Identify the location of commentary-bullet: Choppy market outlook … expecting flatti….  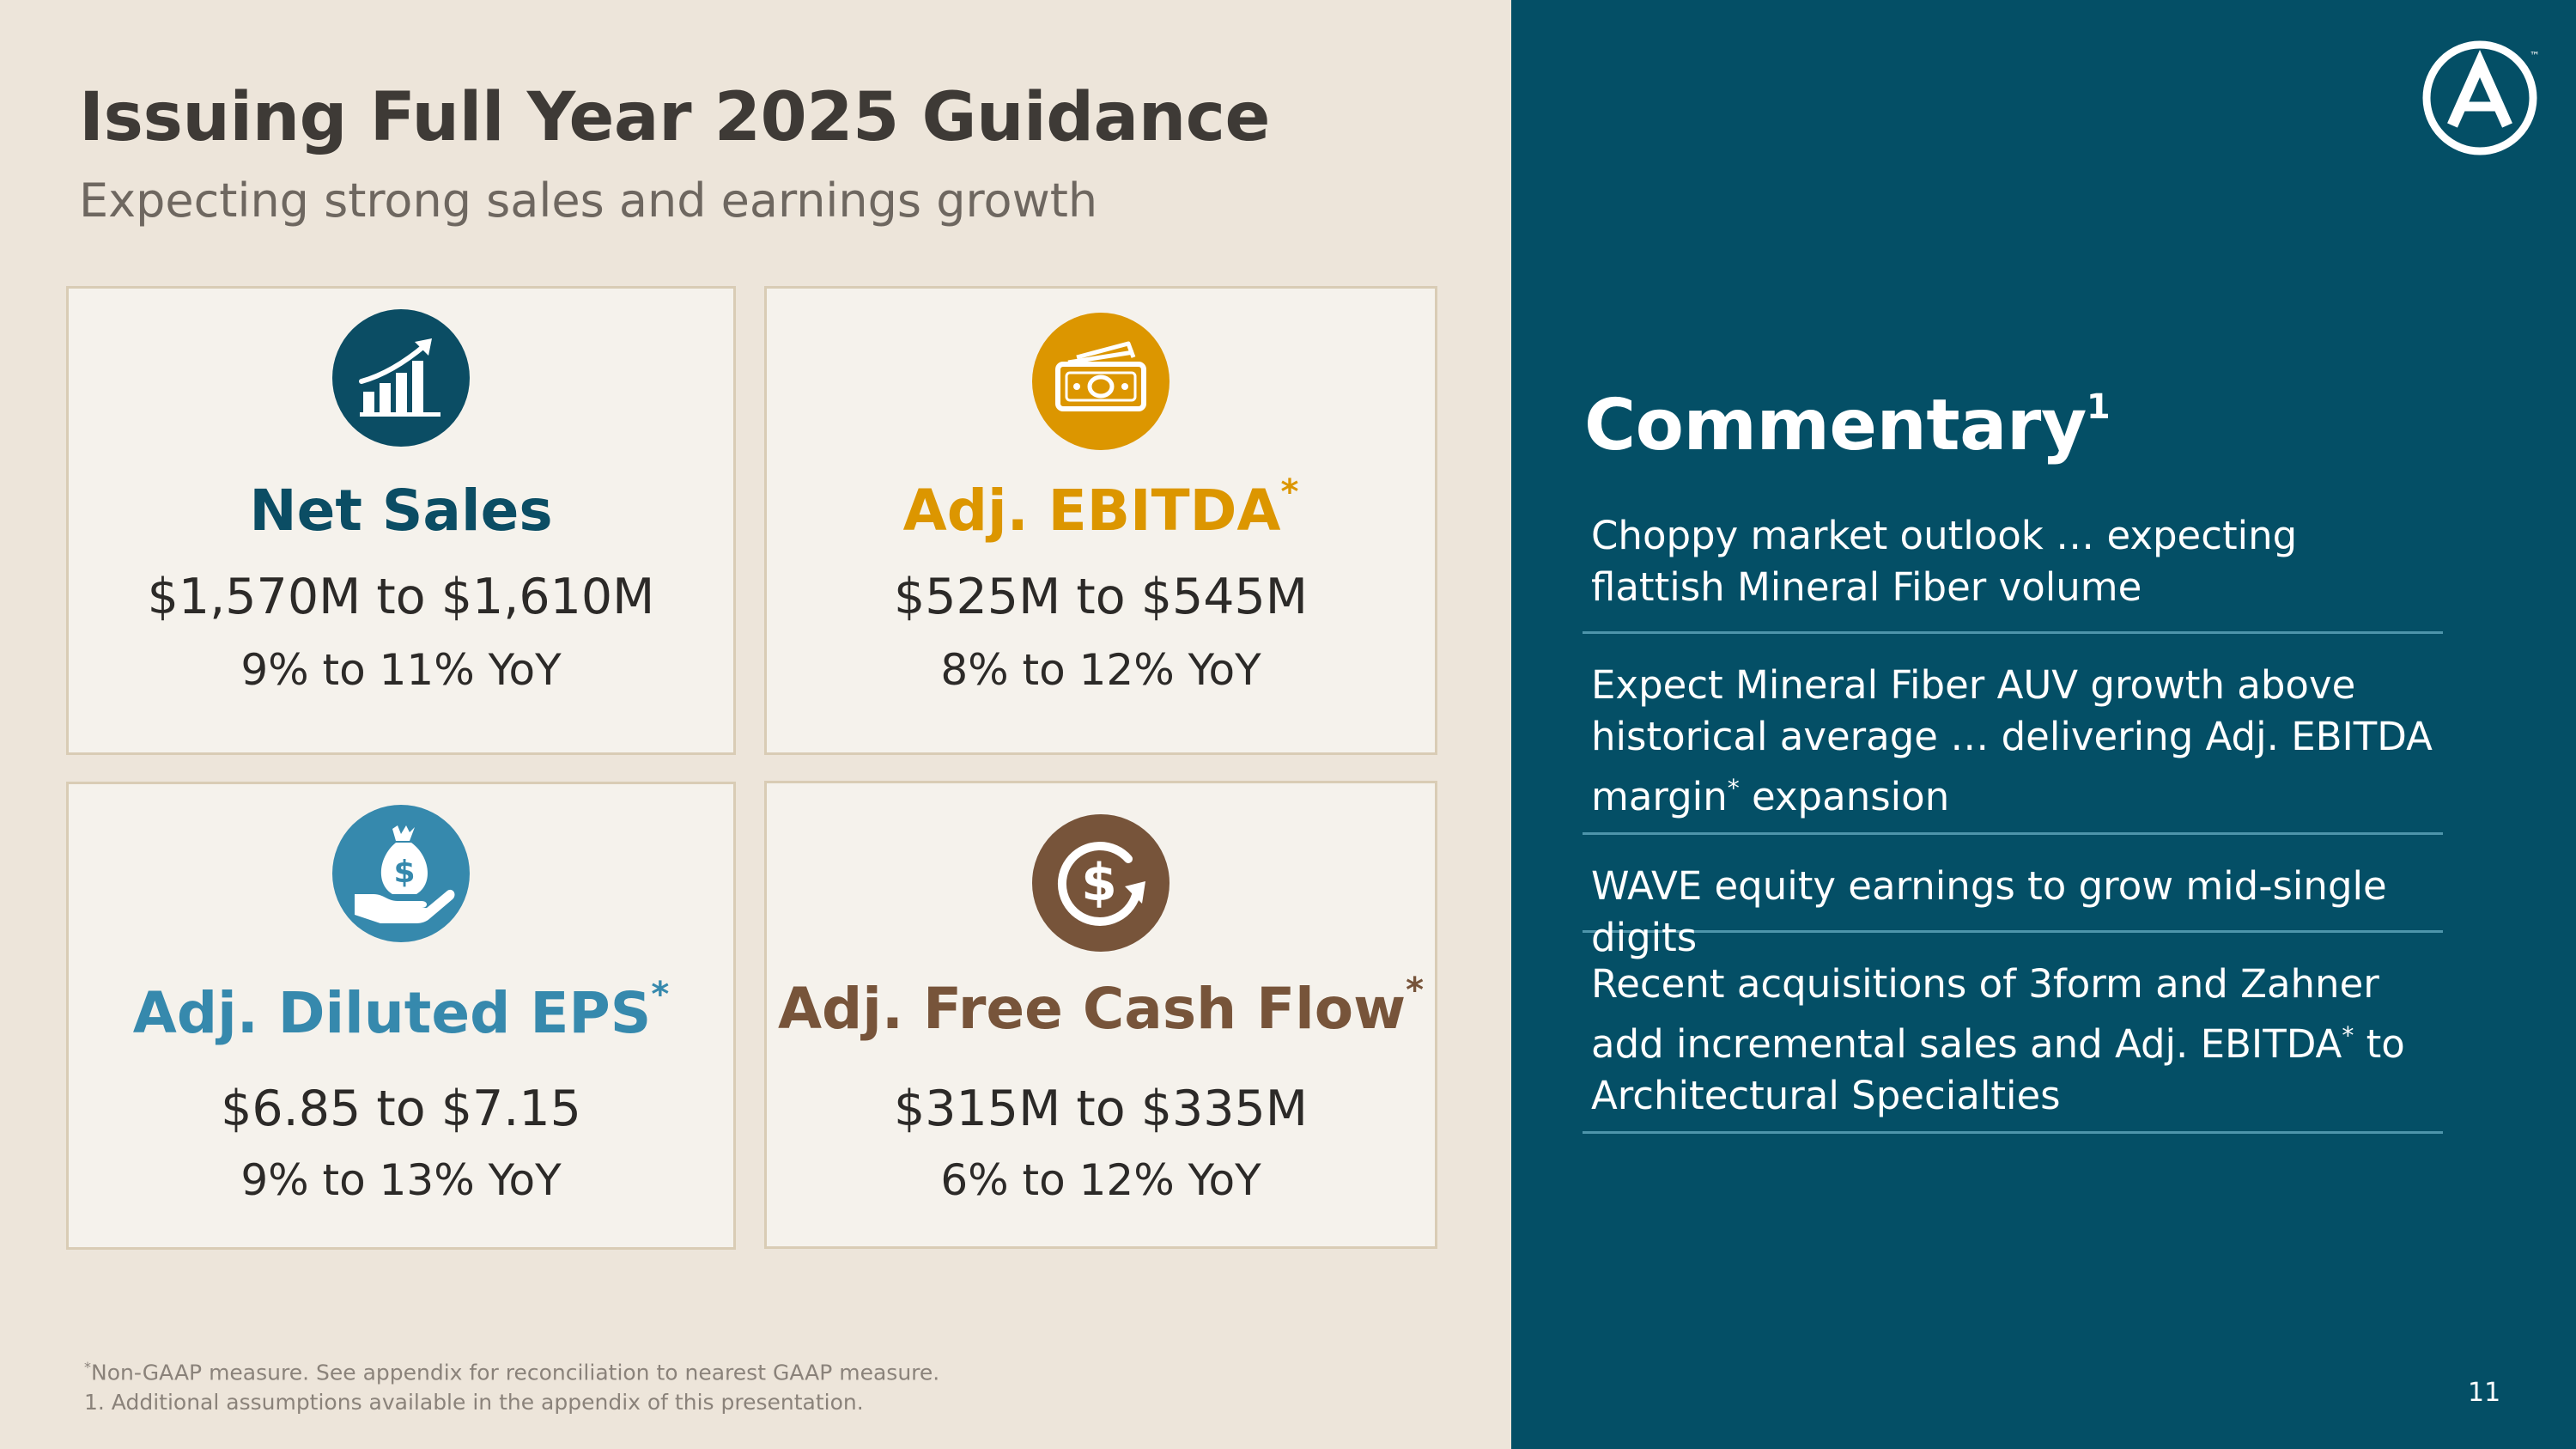
(2013, 572).